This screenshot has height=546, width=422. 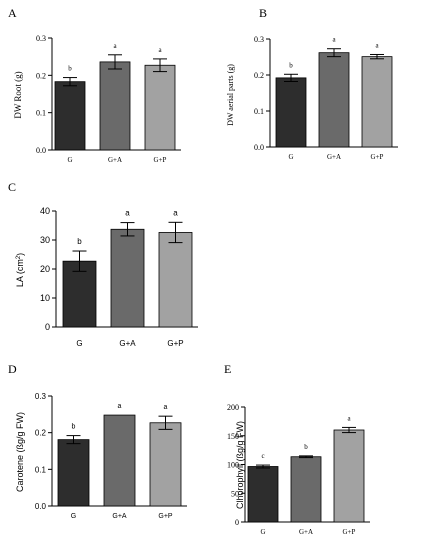 What do you see at coordinates (12, 13) in the screenshot?
I see `panel-letter: A` at bounding box center [12, 13].